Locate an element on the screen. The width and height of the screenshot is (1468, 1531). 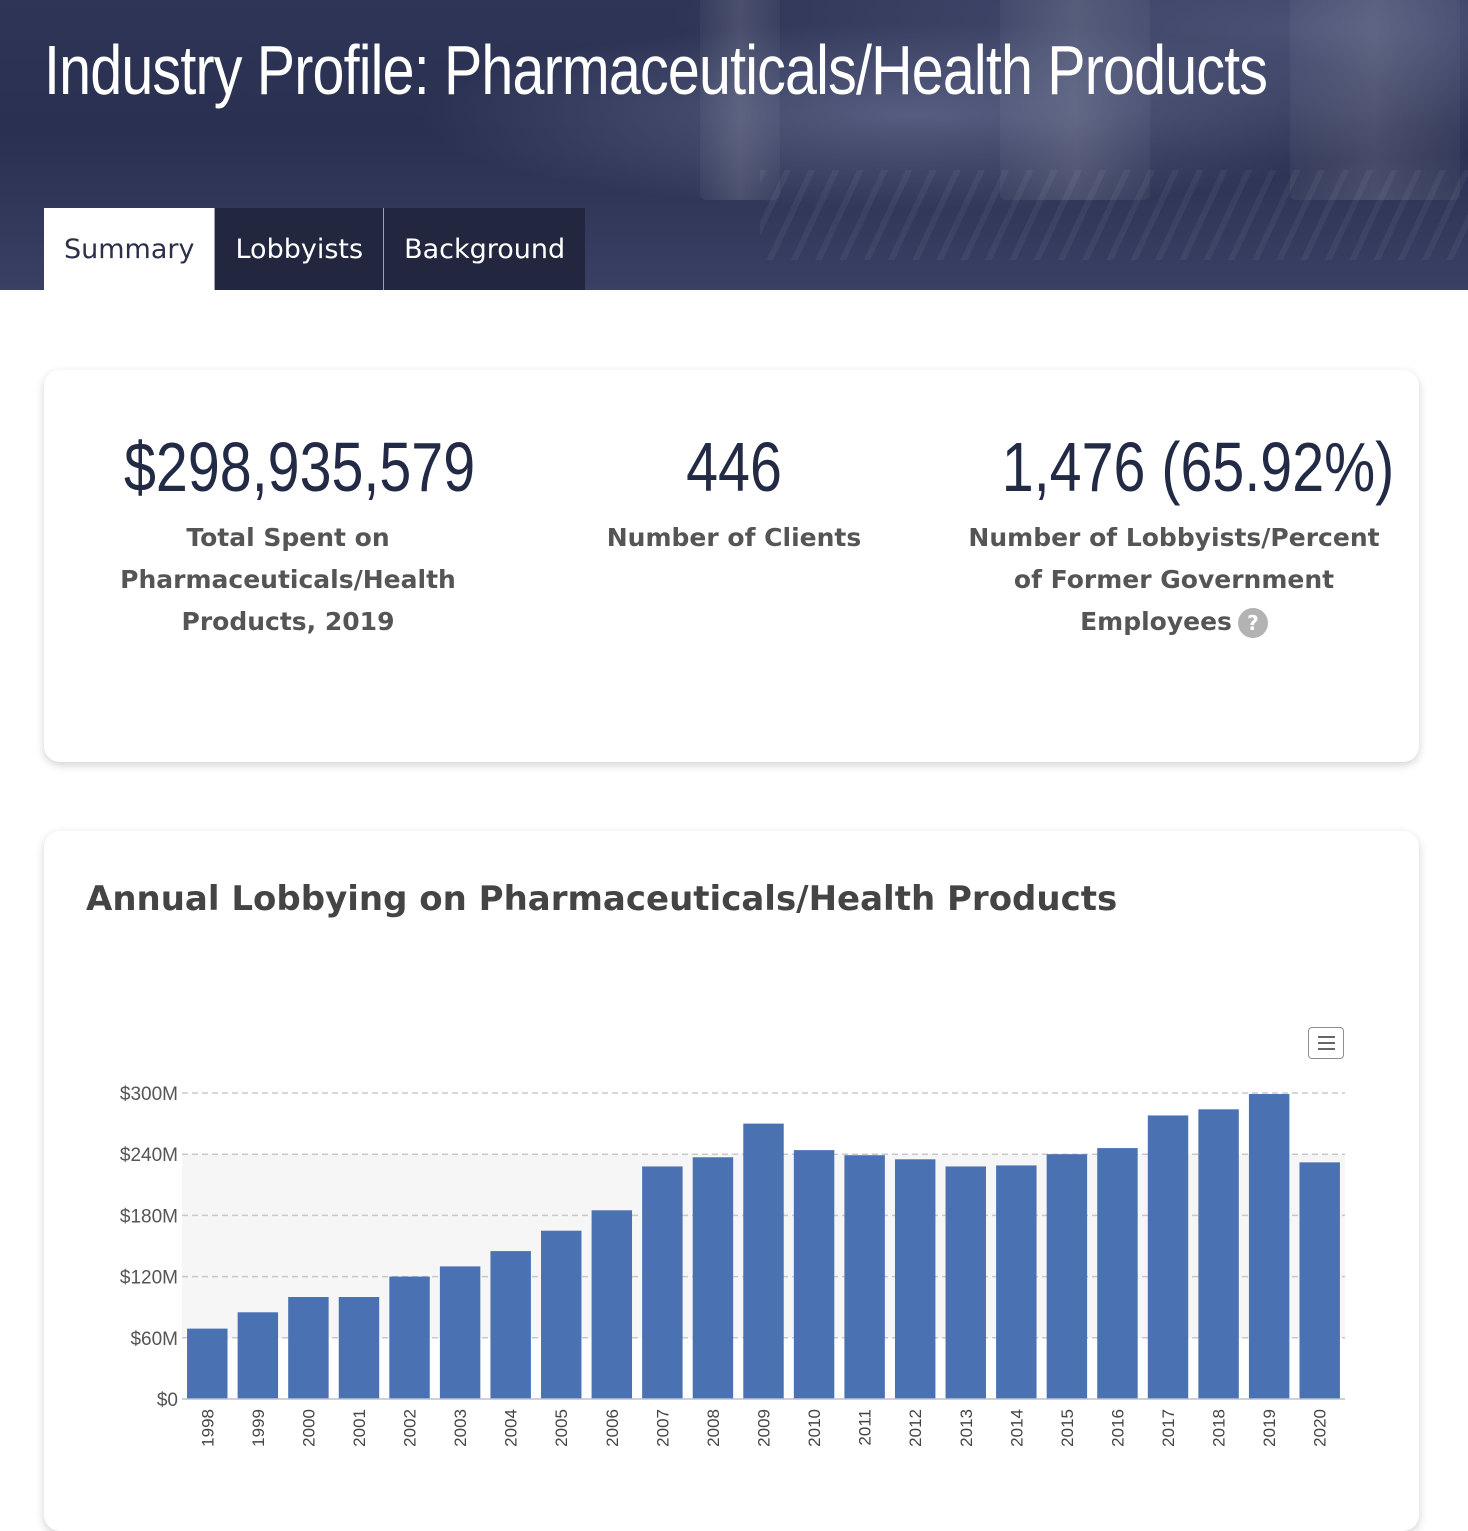
bar-2012 is located at coordinates (915, 1279).